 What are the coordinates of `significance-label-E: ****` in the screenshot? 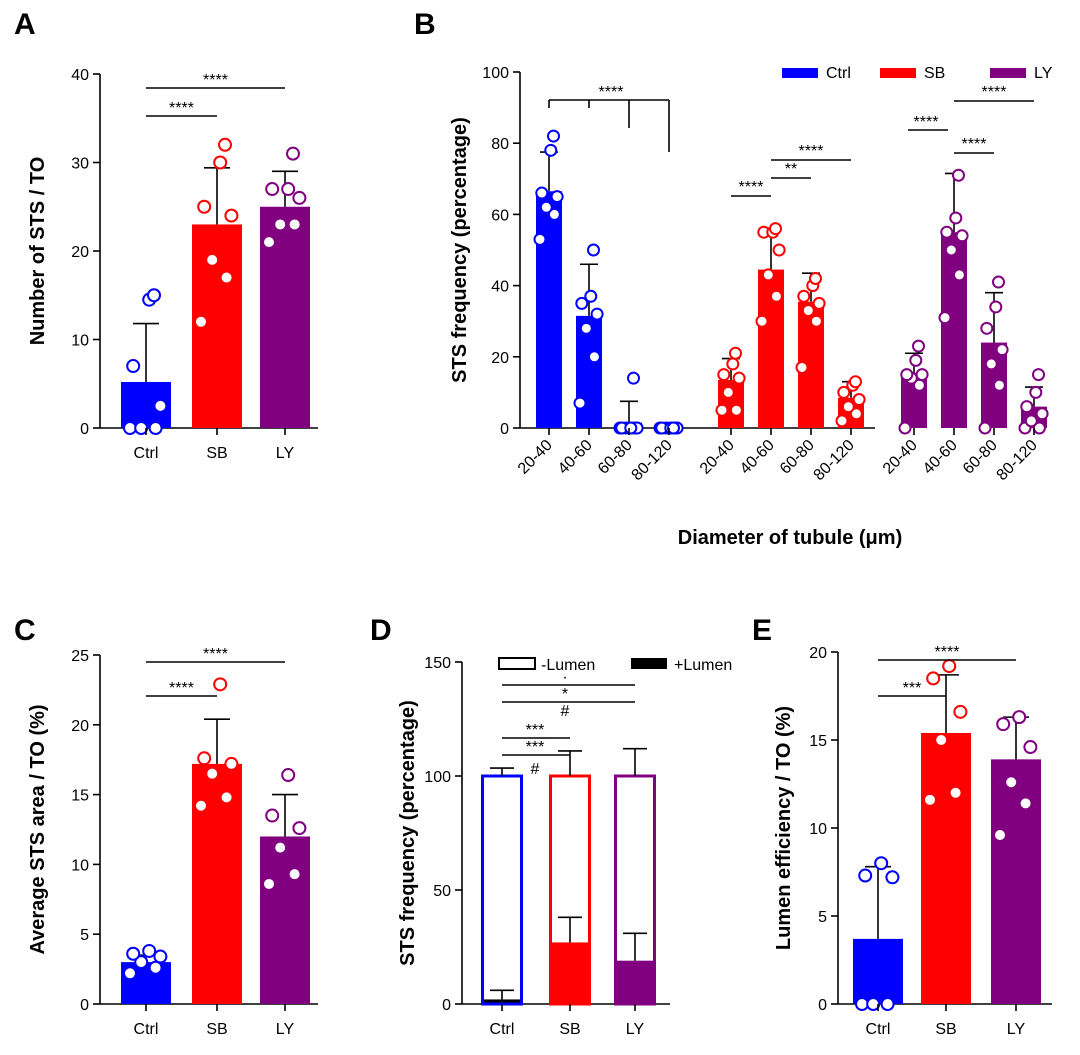 It's located at (947, 652).